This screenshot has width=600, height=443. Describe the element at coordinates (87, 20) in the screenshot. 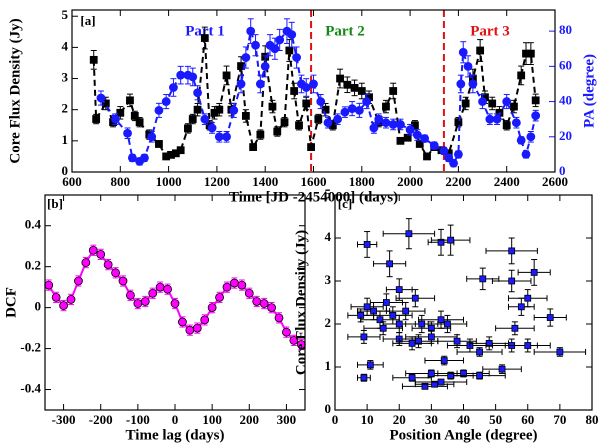

I see `panel-label: [a]` at that location.